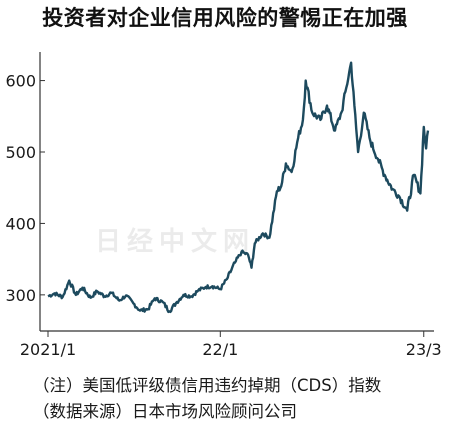 This screenshot has width=450, height=442. Describe the element at coordinates (424, 349) in the screenshot. I see `x-tick-label: 23/3` at that location.